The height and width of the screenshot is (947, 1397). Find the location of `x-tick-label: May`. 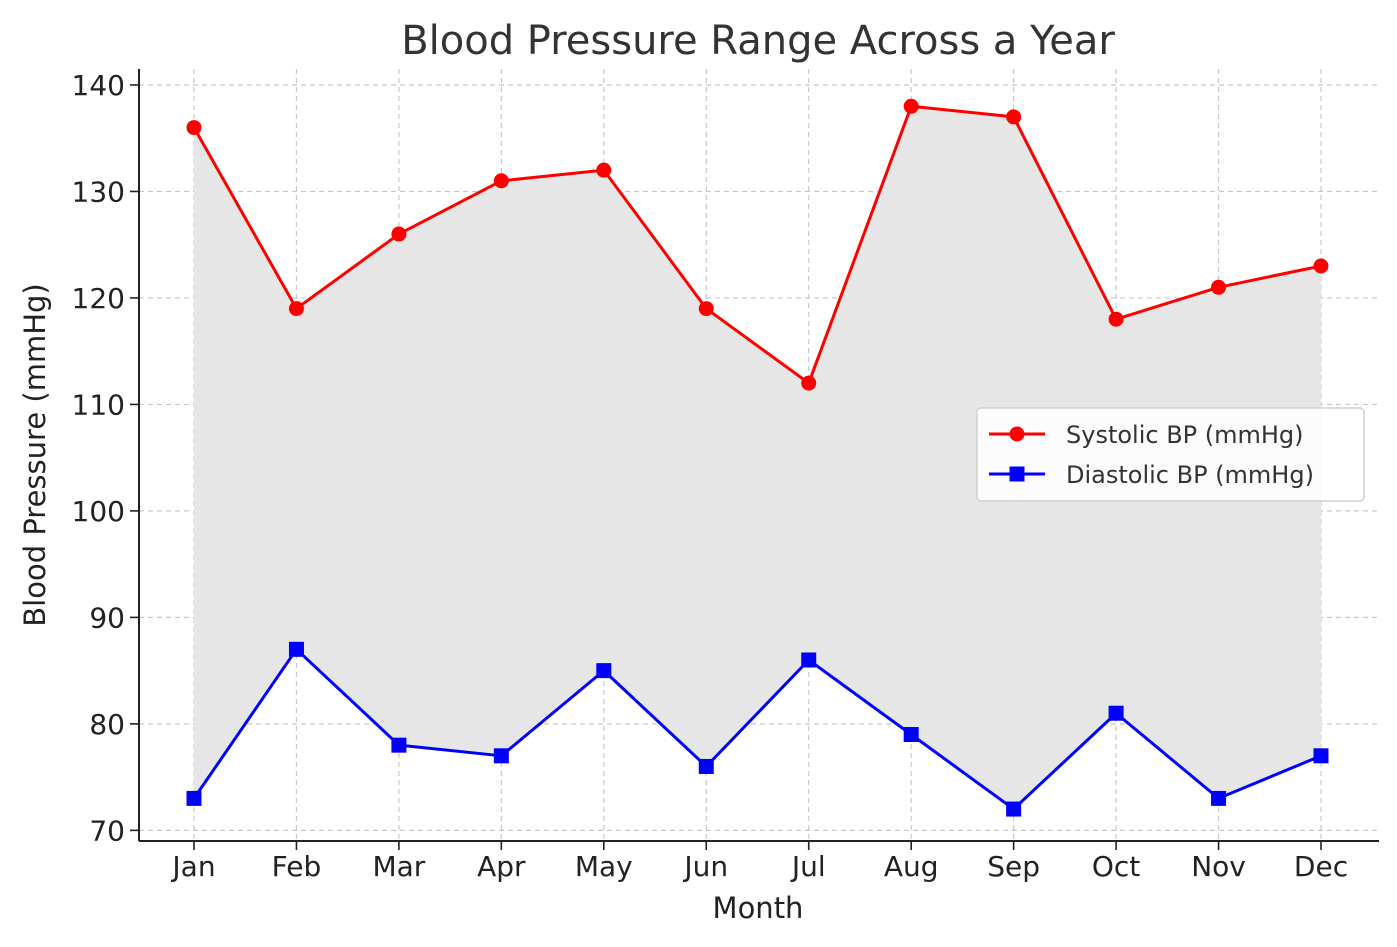

x-tick-label: May is located at coordinates (604, 866).